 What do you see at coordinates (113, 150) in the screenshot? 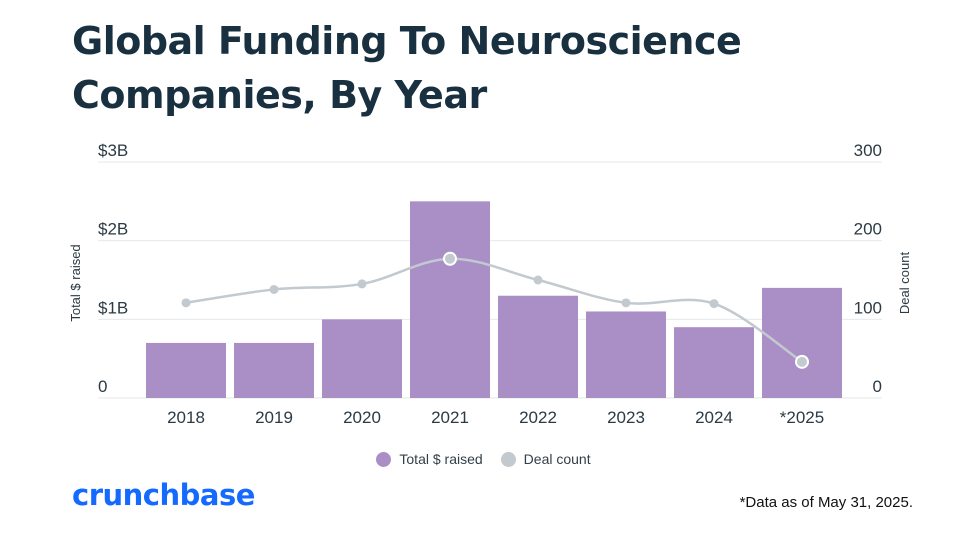
I see `left-tick-label: $3B` at bounding box center [113, 150].